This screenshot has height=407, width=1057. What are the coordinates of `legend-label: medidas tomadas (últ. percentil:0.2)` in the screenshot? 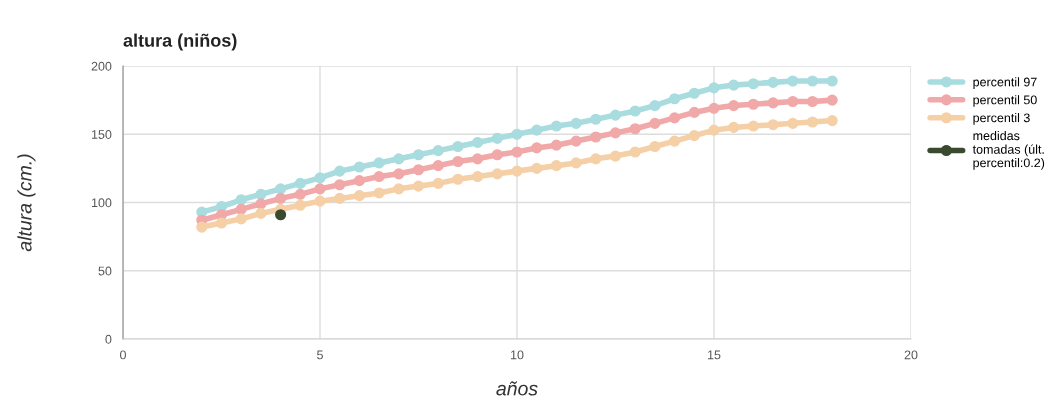 It's located at (1008, 150).